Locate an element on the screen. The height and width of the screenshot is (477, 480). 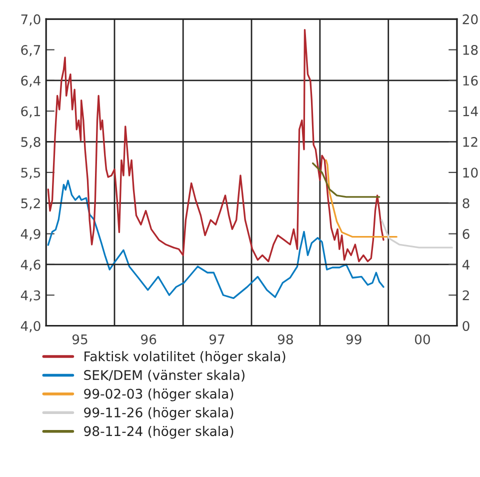
legend-label: 98-11-24 (höger skala) is located at coordinates (159, 432).